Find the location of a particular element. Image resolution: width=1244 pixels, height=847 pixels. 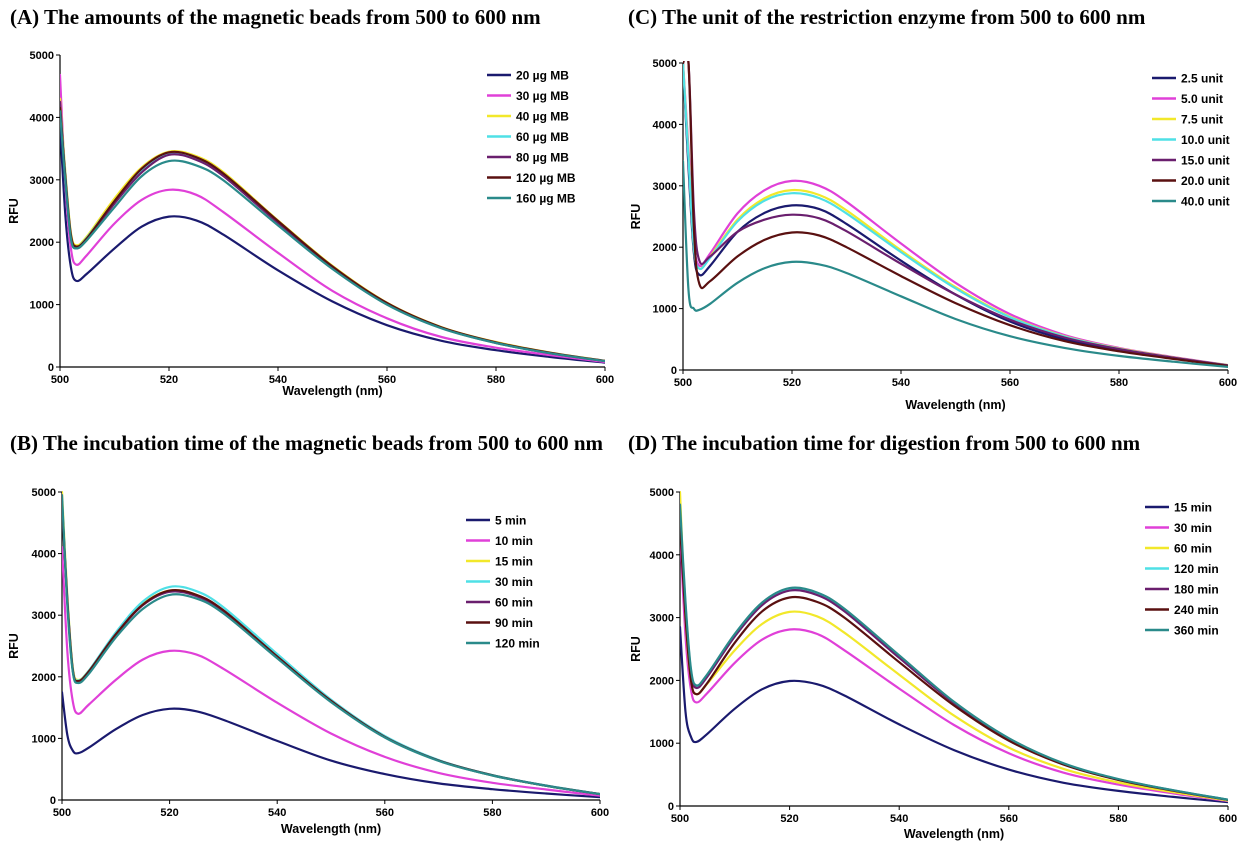

legend-label: 120 µg MB is located at coordinates (546, 178).